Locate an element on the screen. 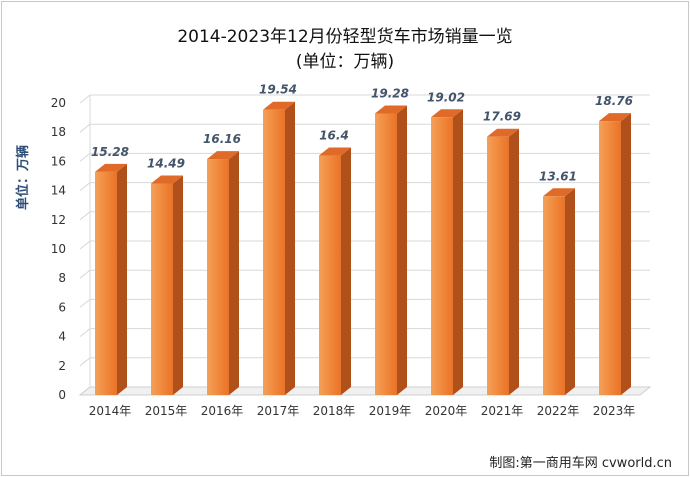  credit-text: 制图:第一商用车网 cvworld.cn is located at coordinates (580, 463).